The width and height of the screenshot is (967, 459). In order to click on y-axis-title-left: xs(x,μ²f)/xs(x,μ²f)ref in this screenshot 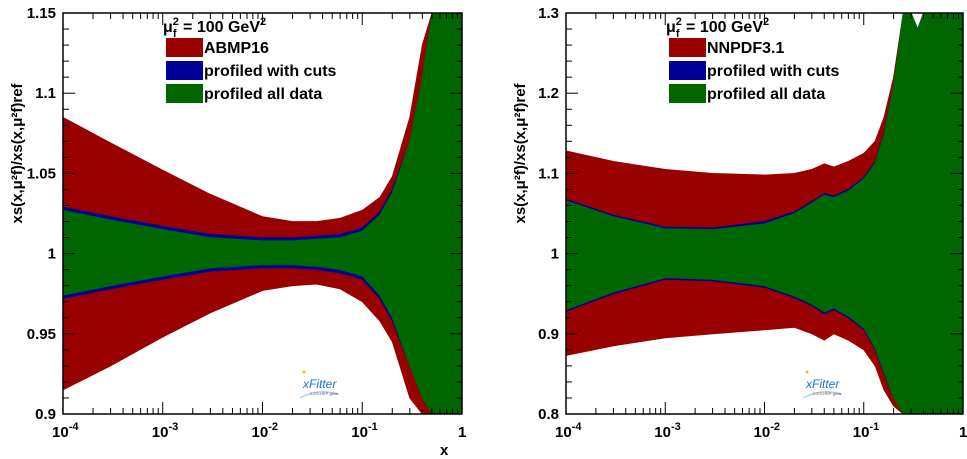, I will do `click(17, 152)`.